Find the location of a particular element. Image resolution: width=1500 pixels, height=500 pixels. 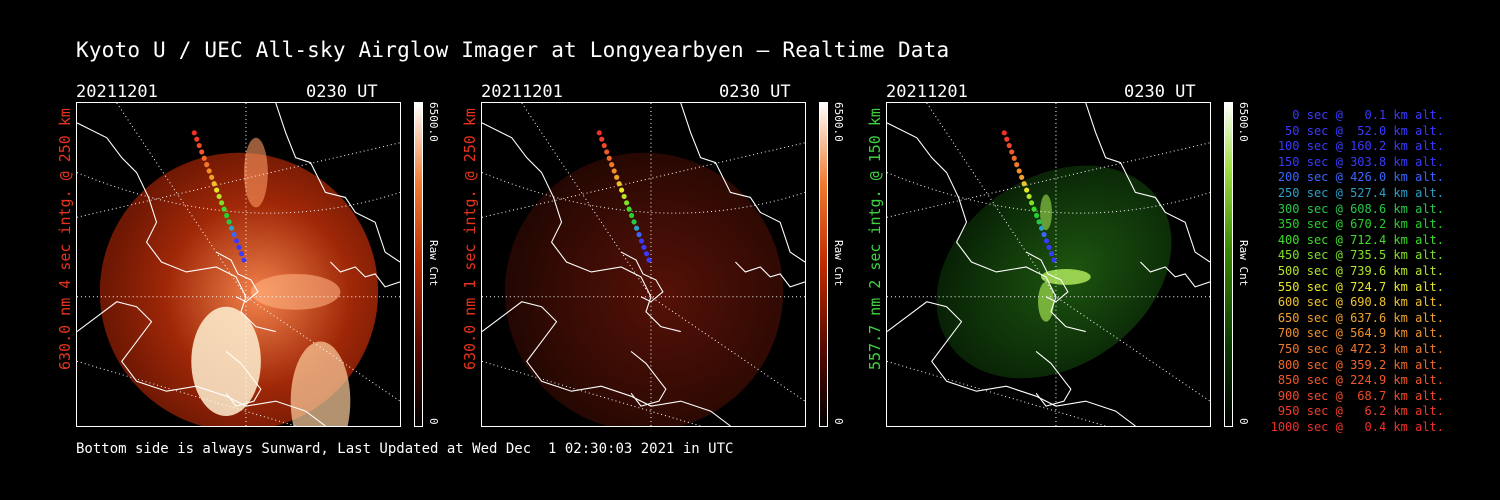

panel-1-cbar-unit: Raw Cnt is located at coordinates (433, 263).